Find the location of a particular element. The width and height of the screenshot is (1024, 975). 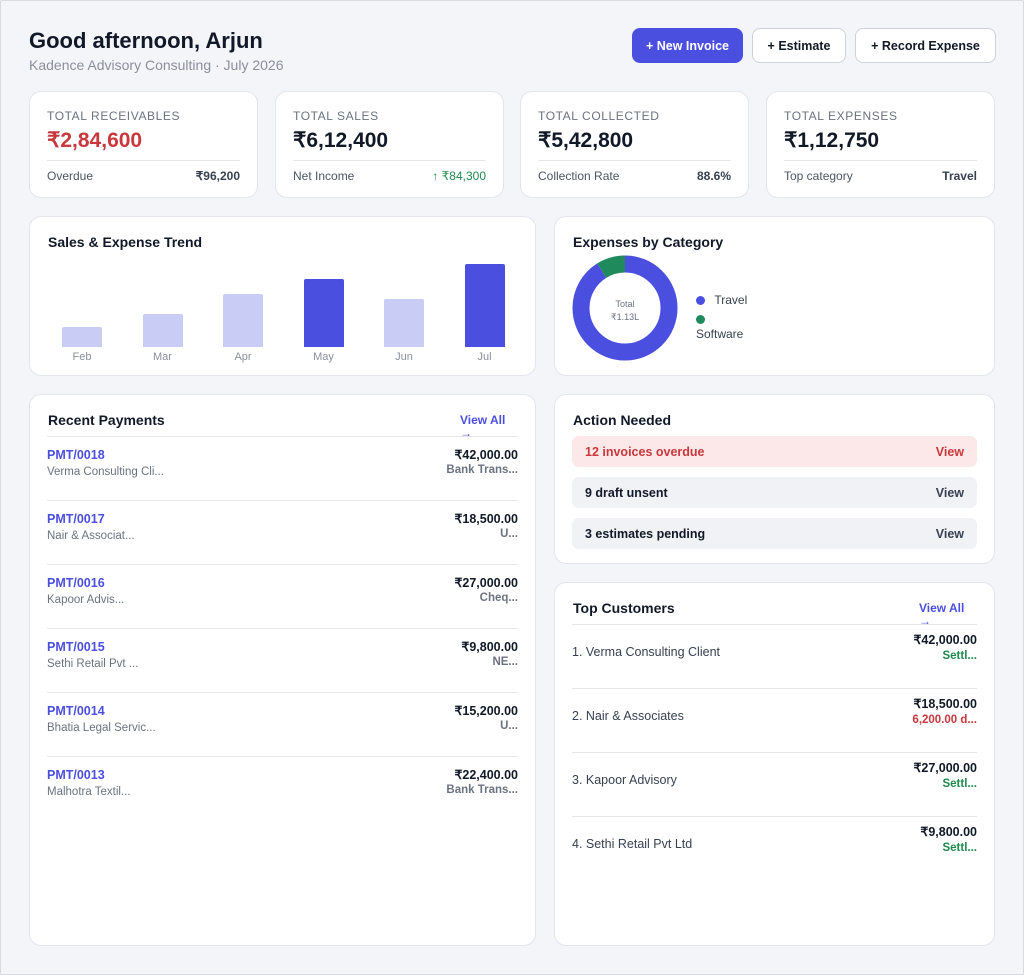

action-text: 9 draft unsent is located at coordinates (626, 493).